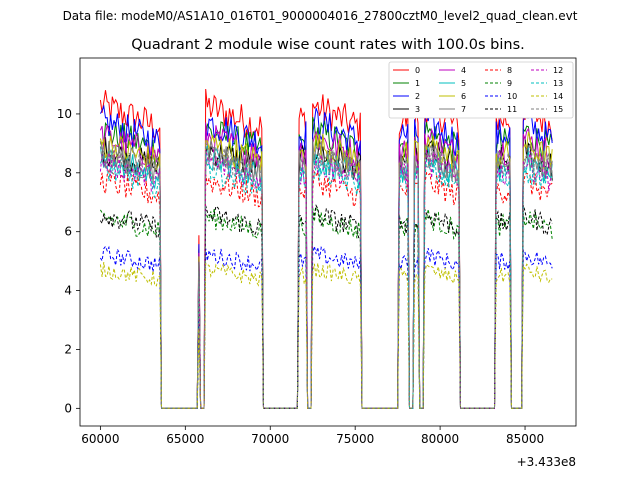 This screenshot has height=480, width=640. I want to click on legend-label-7: 7, so click(463, 109).